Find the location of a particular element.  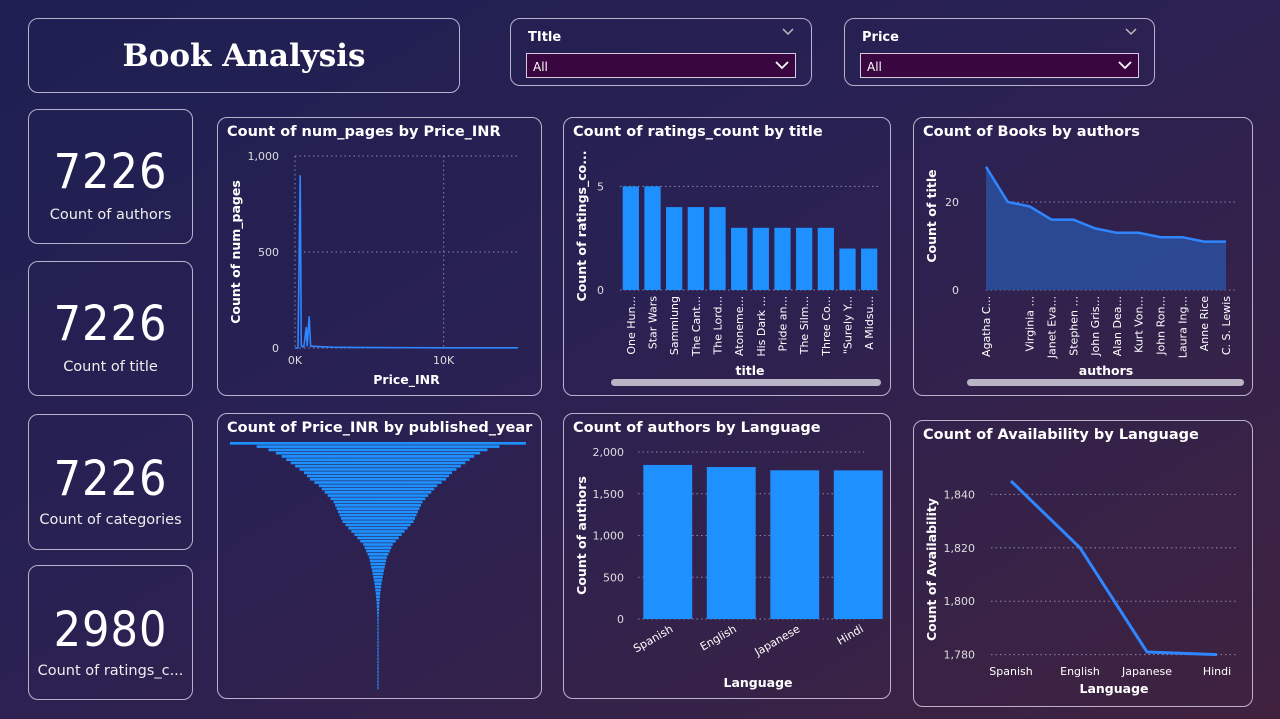

x-tick-label: 0K is located at coordinates (295, 360).